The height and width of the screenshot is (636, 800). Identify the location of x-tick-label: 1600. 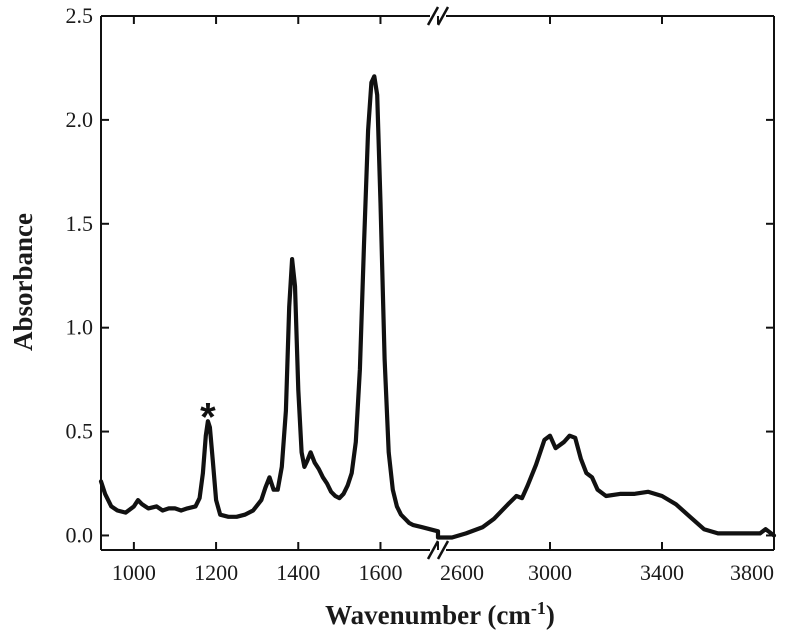
(380, 572).